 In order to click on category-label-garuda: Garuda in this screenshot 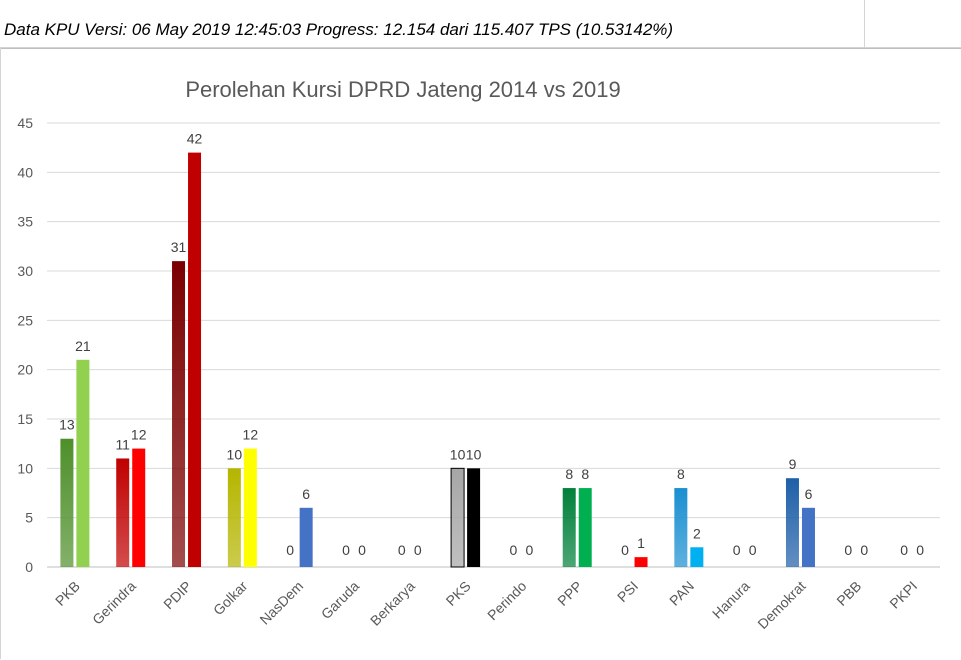, I will do `click(340, 600)`.